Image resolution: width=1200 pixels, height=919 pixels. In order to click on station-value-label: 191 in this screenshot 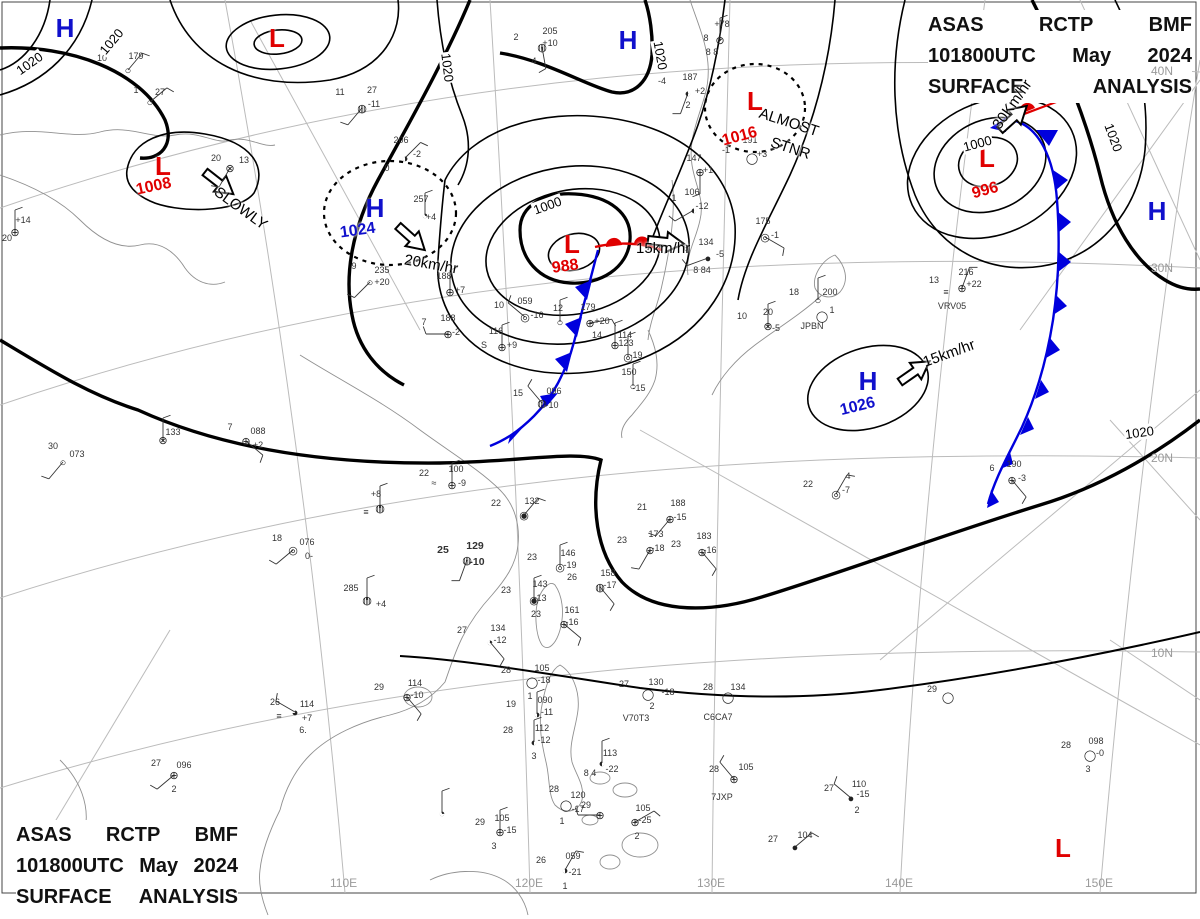, I will do `click(749, 140)`.